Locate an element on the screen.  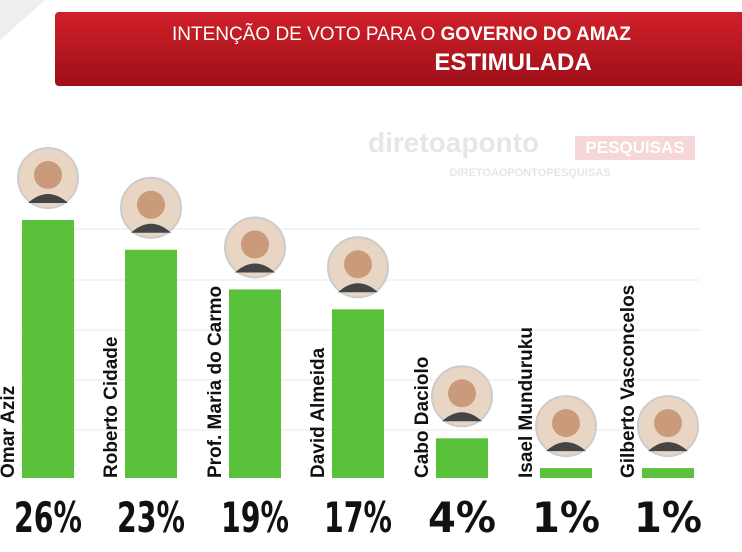
category-label: Omar Aziz is located at coordinates (9, 432).